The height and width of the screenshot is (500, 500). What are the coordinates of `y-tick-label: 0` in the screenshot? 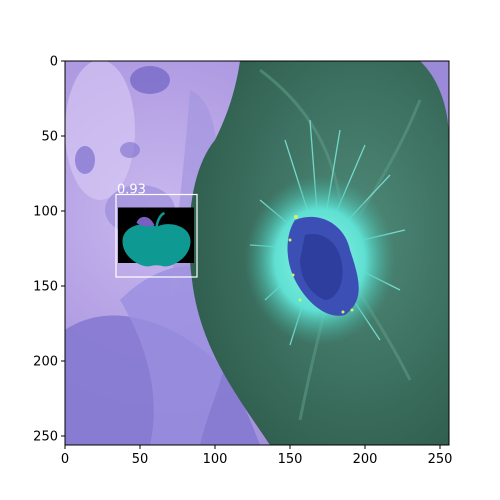 It's located at (54, 62).